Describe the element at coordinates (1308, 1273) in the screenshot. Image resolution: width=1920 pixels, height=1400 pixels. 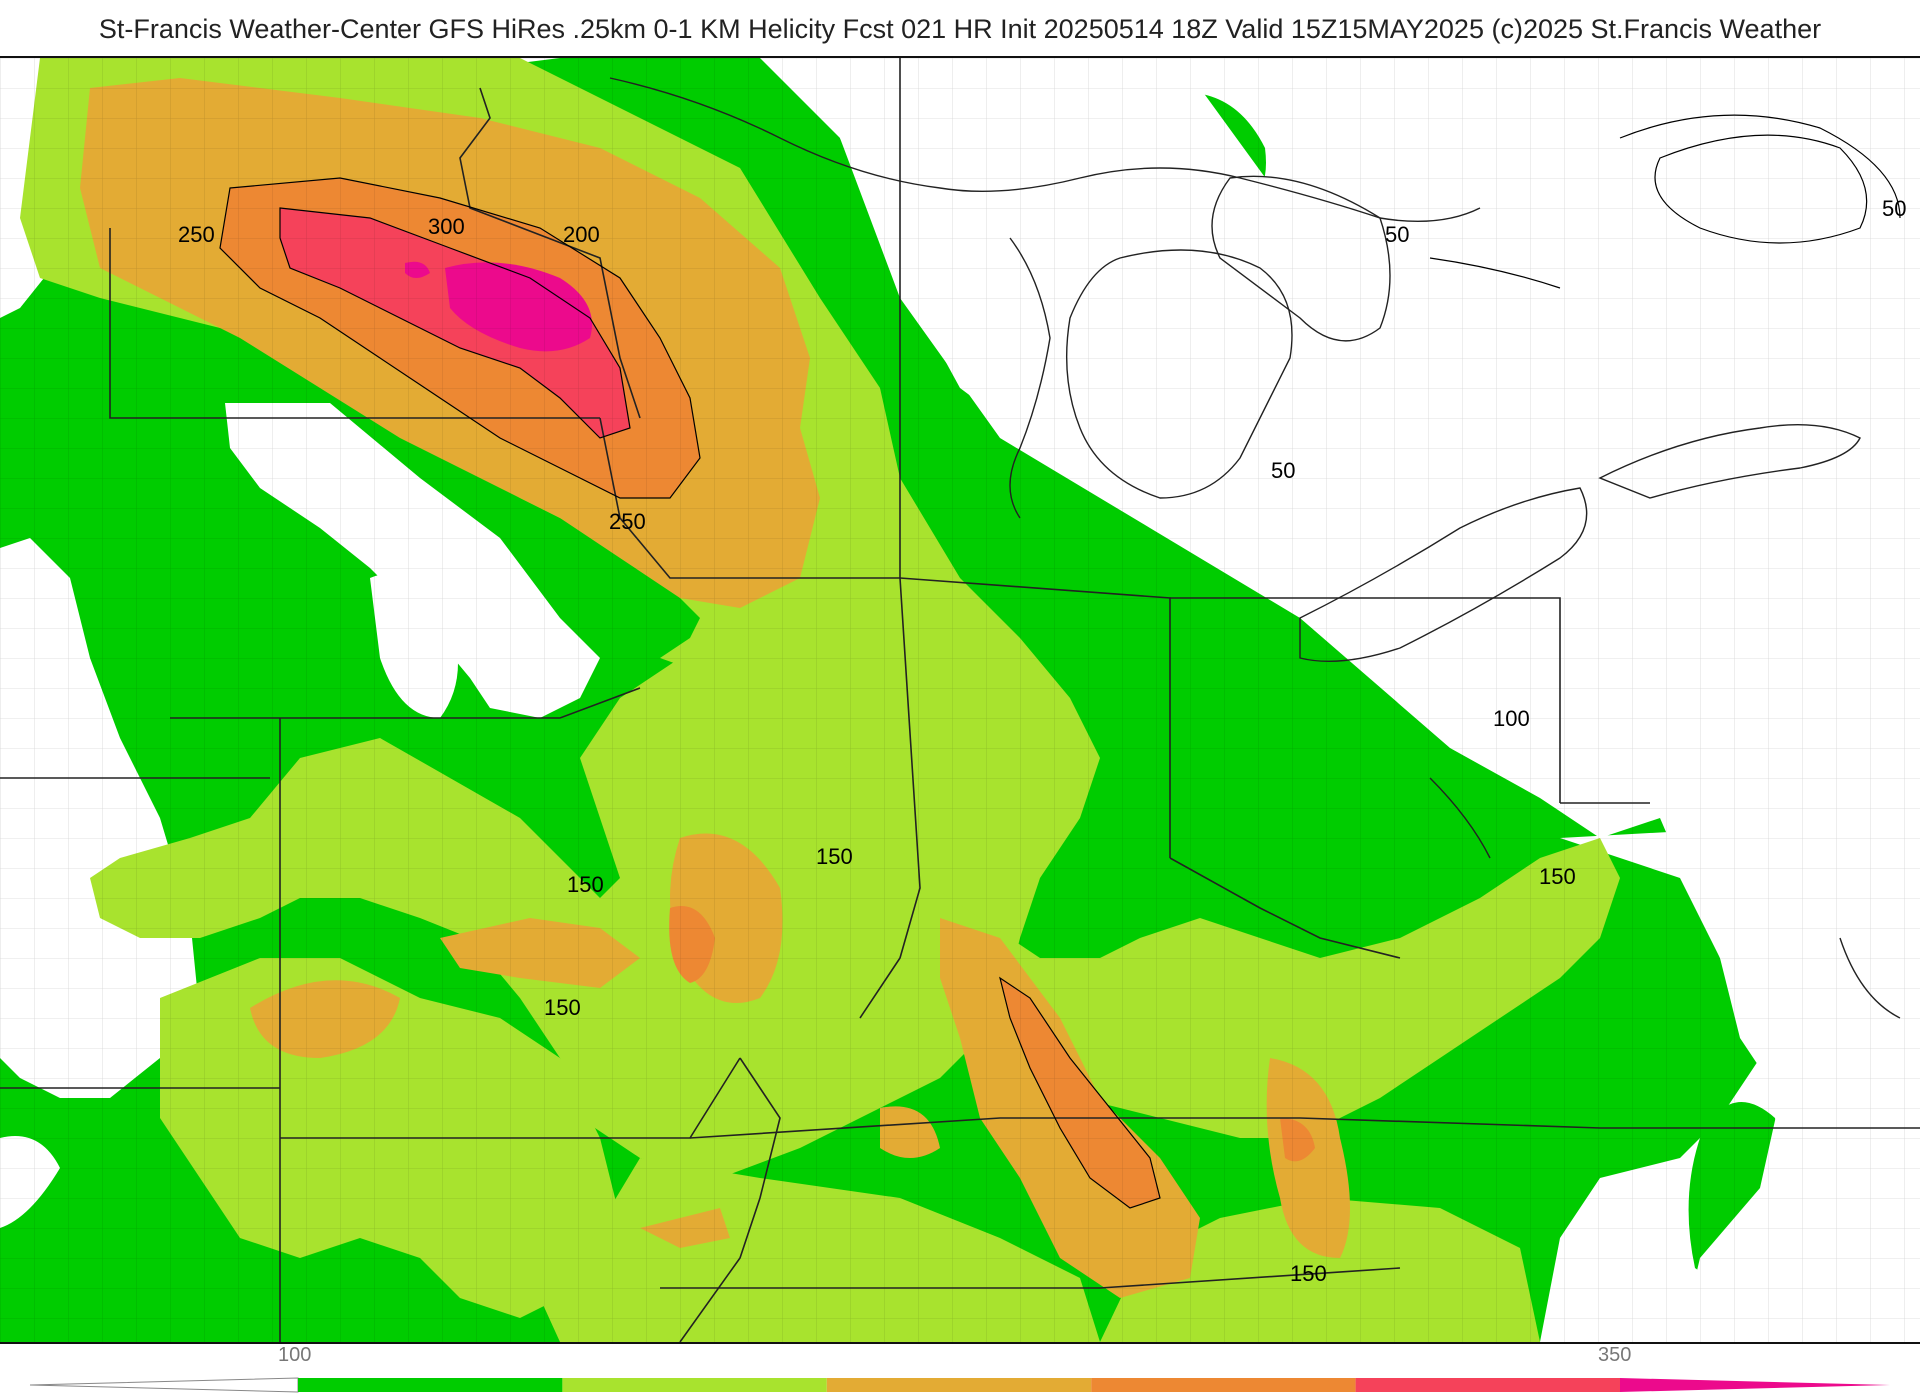
I see `contour-label-150-tn: 150` at that location.